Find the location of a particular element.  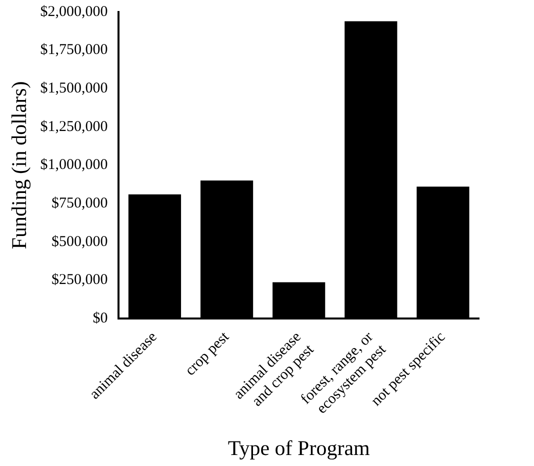

y-tick-label: $2,000,000 is located at coordinates (74, 12).